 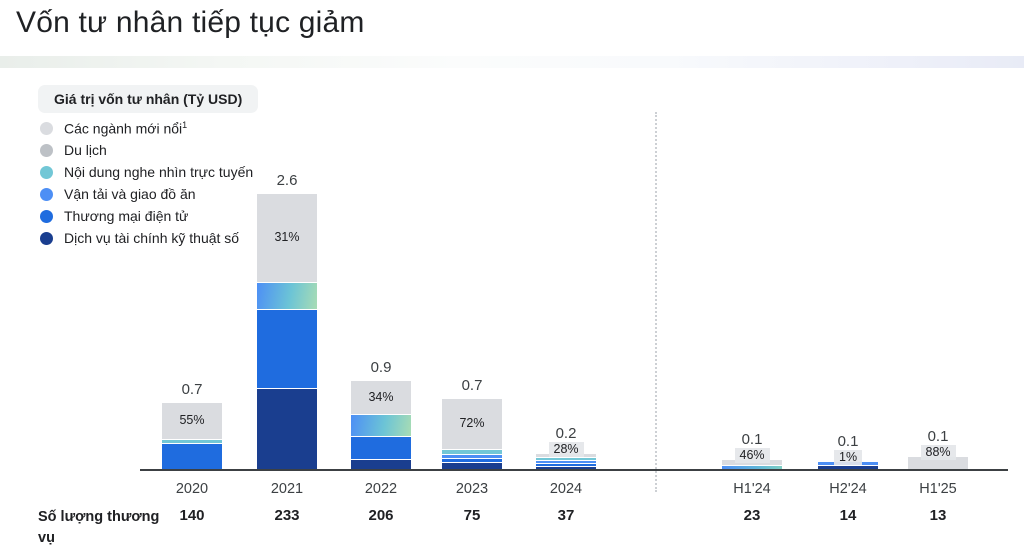 What do you see at coordinates (938, 489) in the screenshot?
I see `x-axis-label-H1'25: H1'25` at bounding box center [938, 489].